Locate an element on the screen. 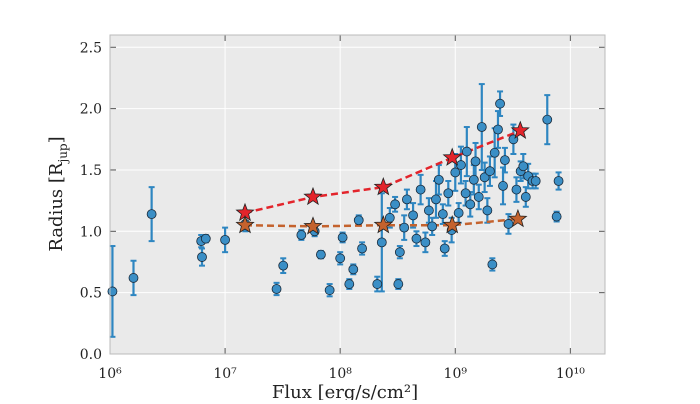  y-label-main: Radius [R is located at coordinates (56, 207).